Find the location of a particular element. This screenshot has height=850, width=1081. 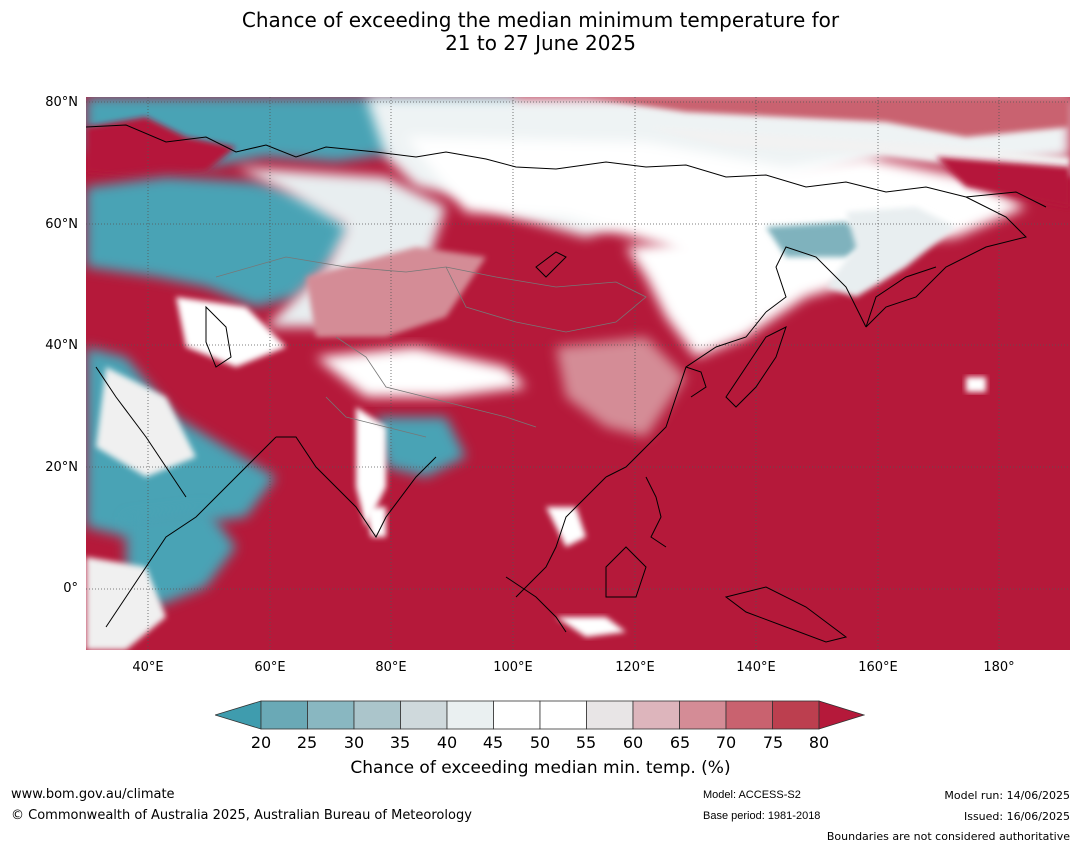

field-caspian-white is located at coordinates (231, 332).